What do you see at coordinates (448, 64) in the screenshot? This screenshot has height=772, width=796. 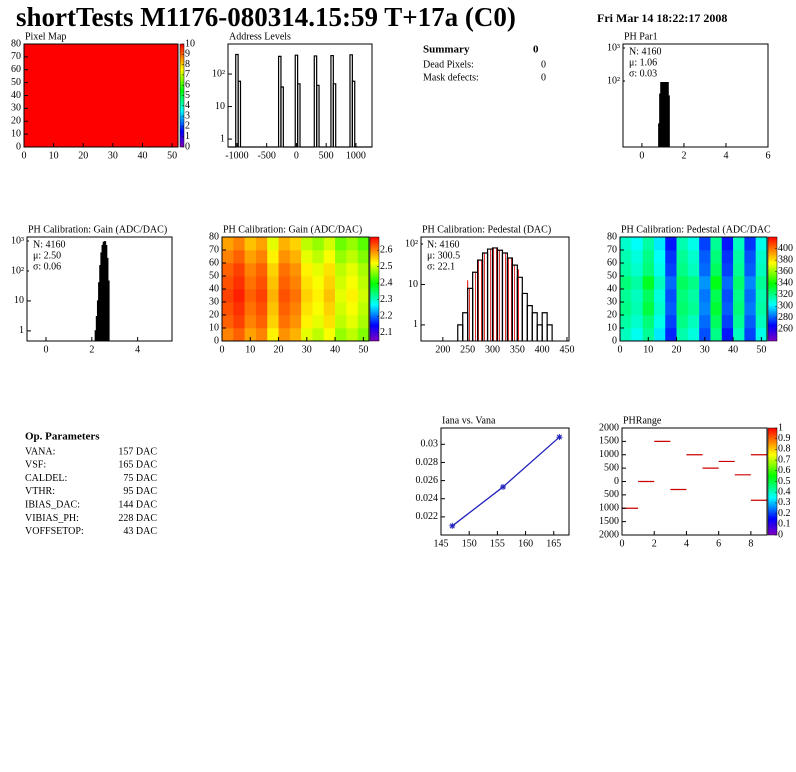 I see `summary-label: Dead Pixels:` at bounding box center [448, 64].